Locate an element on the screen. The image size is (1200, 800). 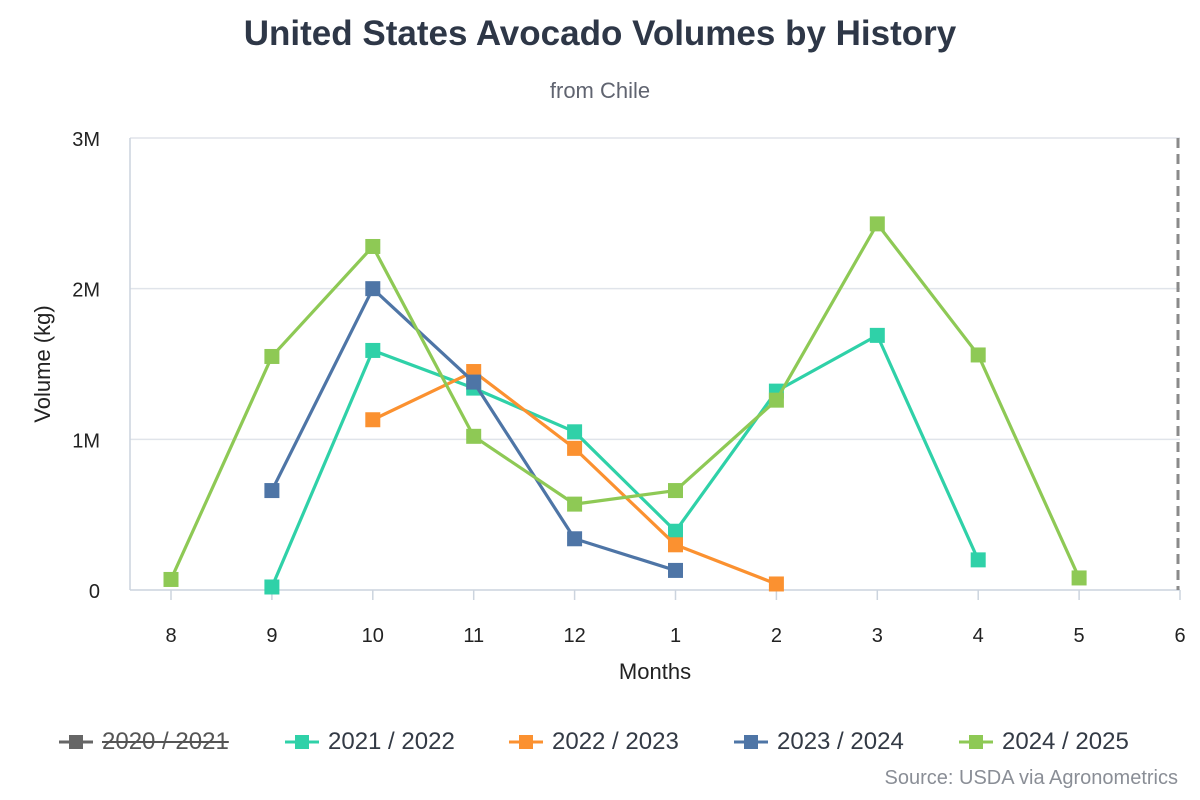
x-tick-label: 12 is located at coordinates (574, 636).